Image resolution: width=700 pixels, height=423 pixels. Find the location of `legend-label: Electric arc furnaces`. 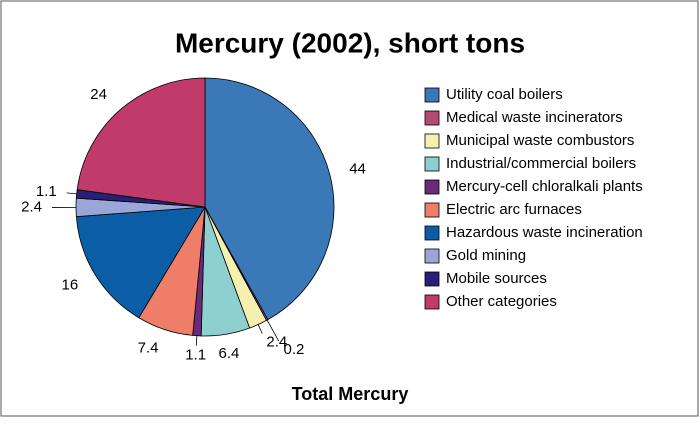

legend-label: Electric arc furnaces is located at coordinates (514, 209).